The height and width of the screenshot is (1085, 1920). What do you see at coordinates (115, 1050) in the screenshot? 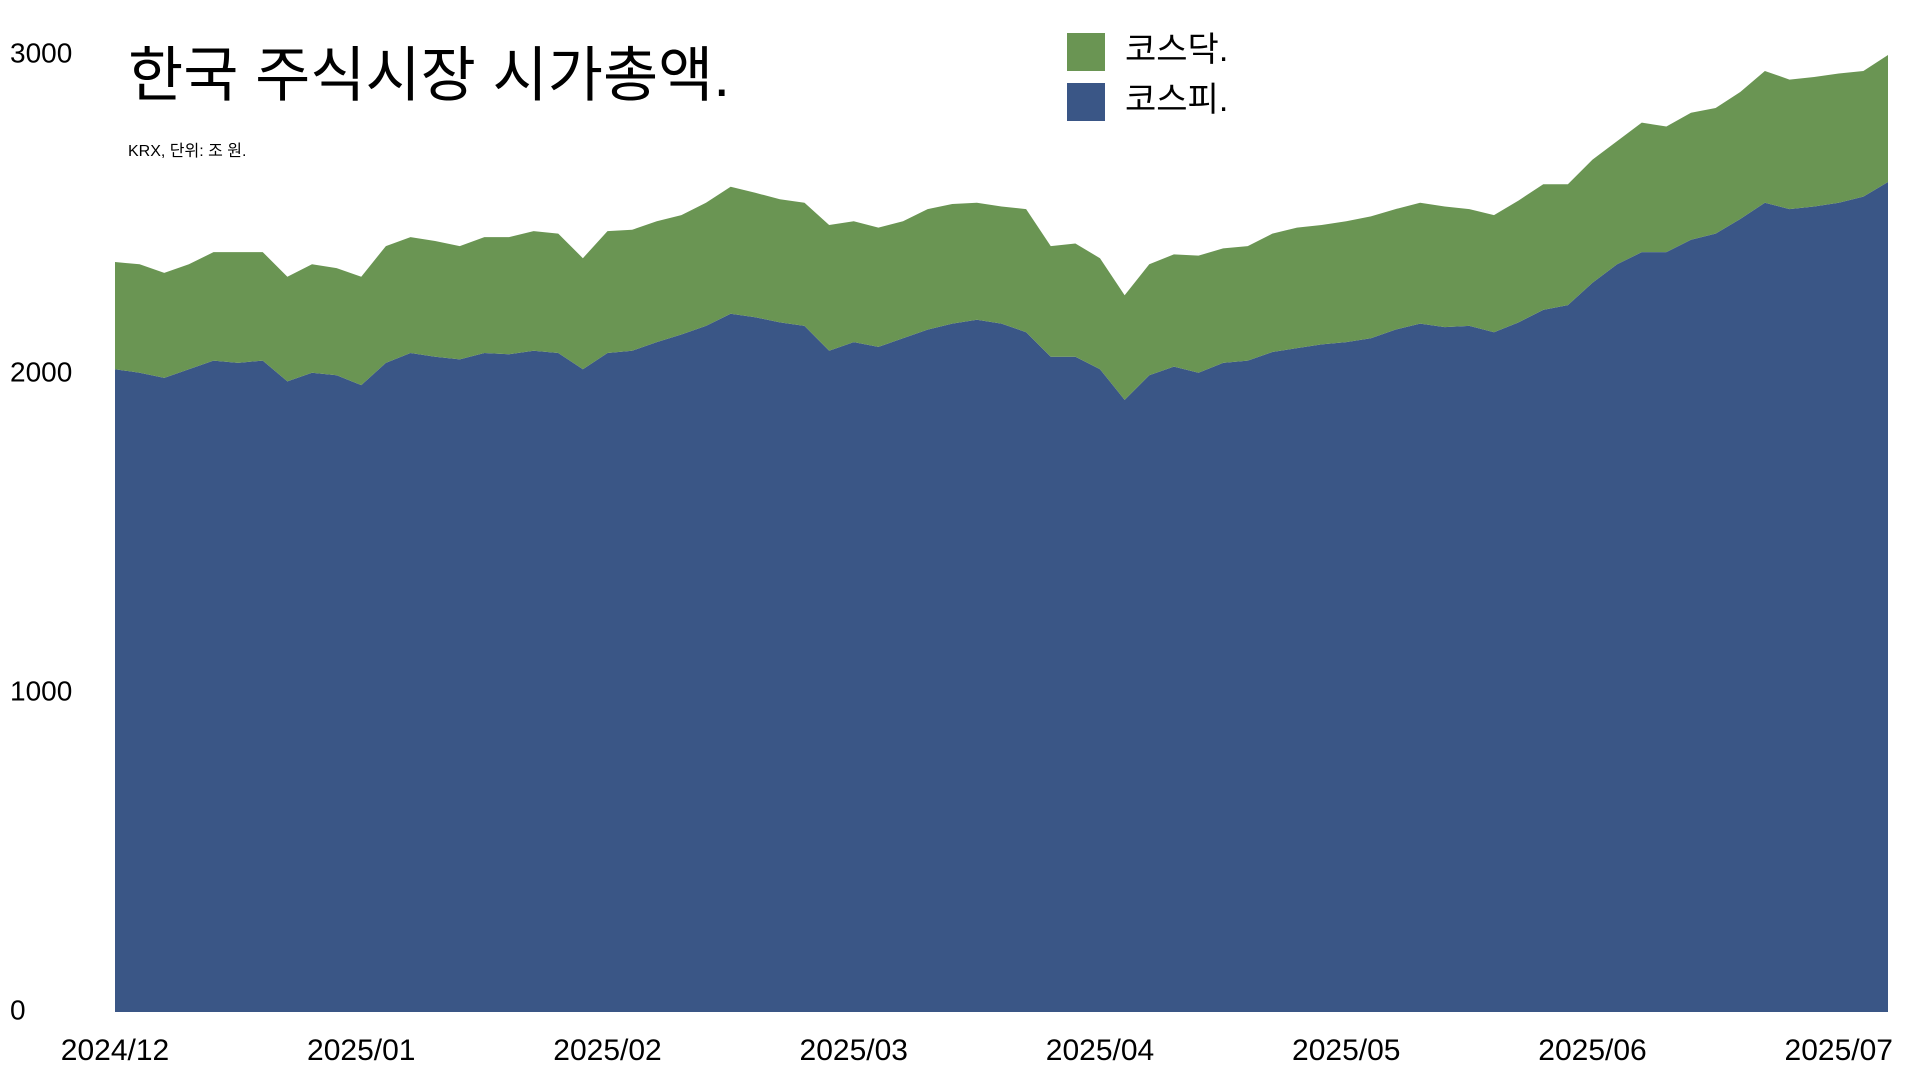
I see `x-tick-label: 2024/12` at bounding box center [115, 1050].